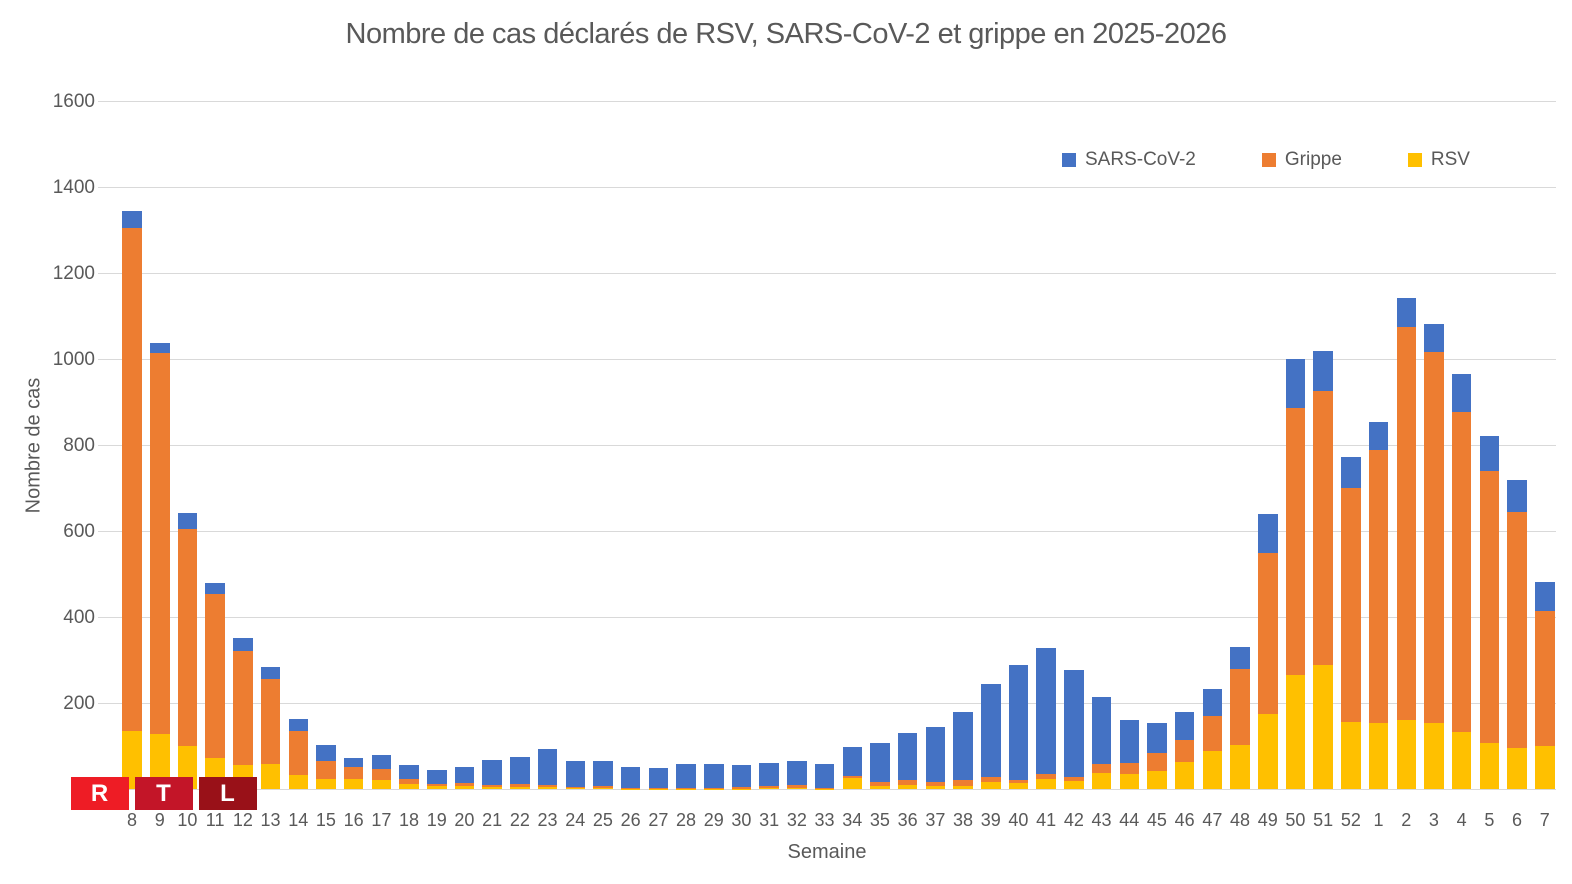  Describe the element at coordinates (1018, 820) in the screenshot. I see `x-tick-label: 40` at that location.